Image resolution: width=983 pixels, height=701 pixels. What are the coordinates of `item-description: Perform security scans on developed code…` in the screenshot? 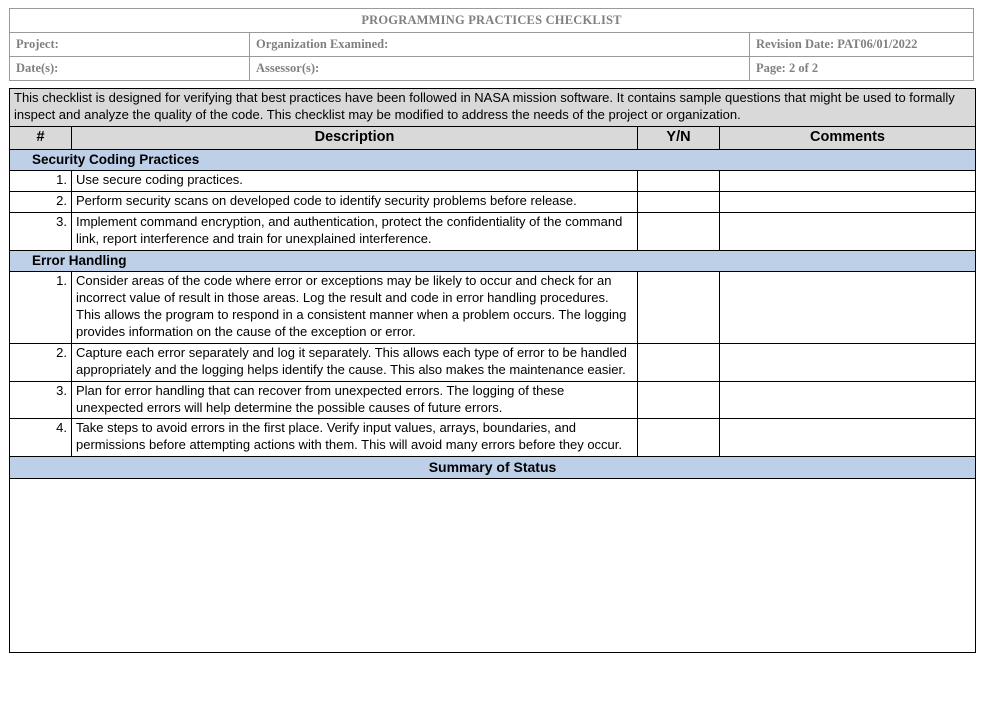 It's located at (354, 202).